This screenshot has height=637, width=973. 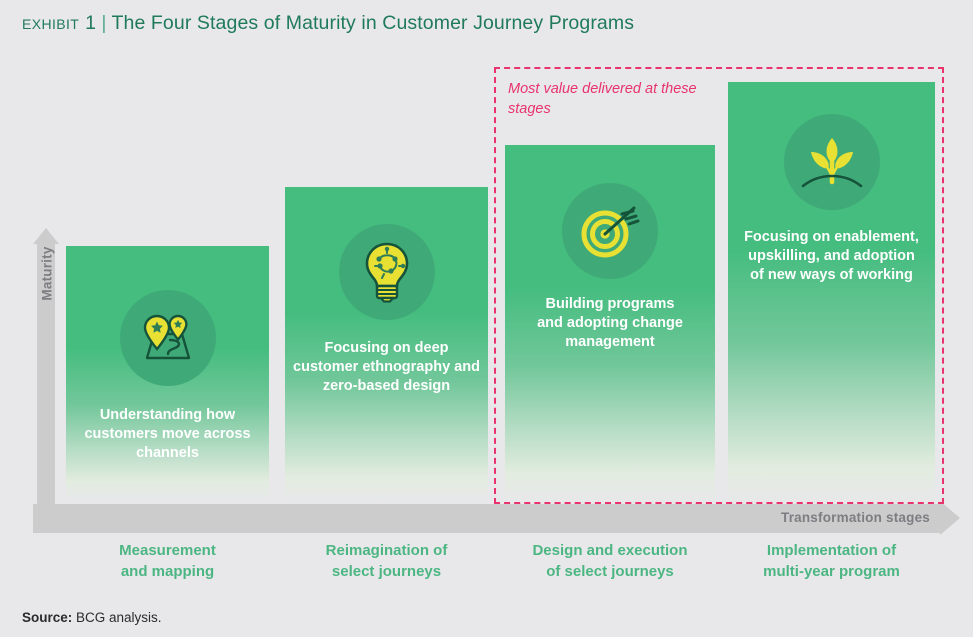 I want to click on lightbulb-circuit-icon, so click(x=386, y=272).